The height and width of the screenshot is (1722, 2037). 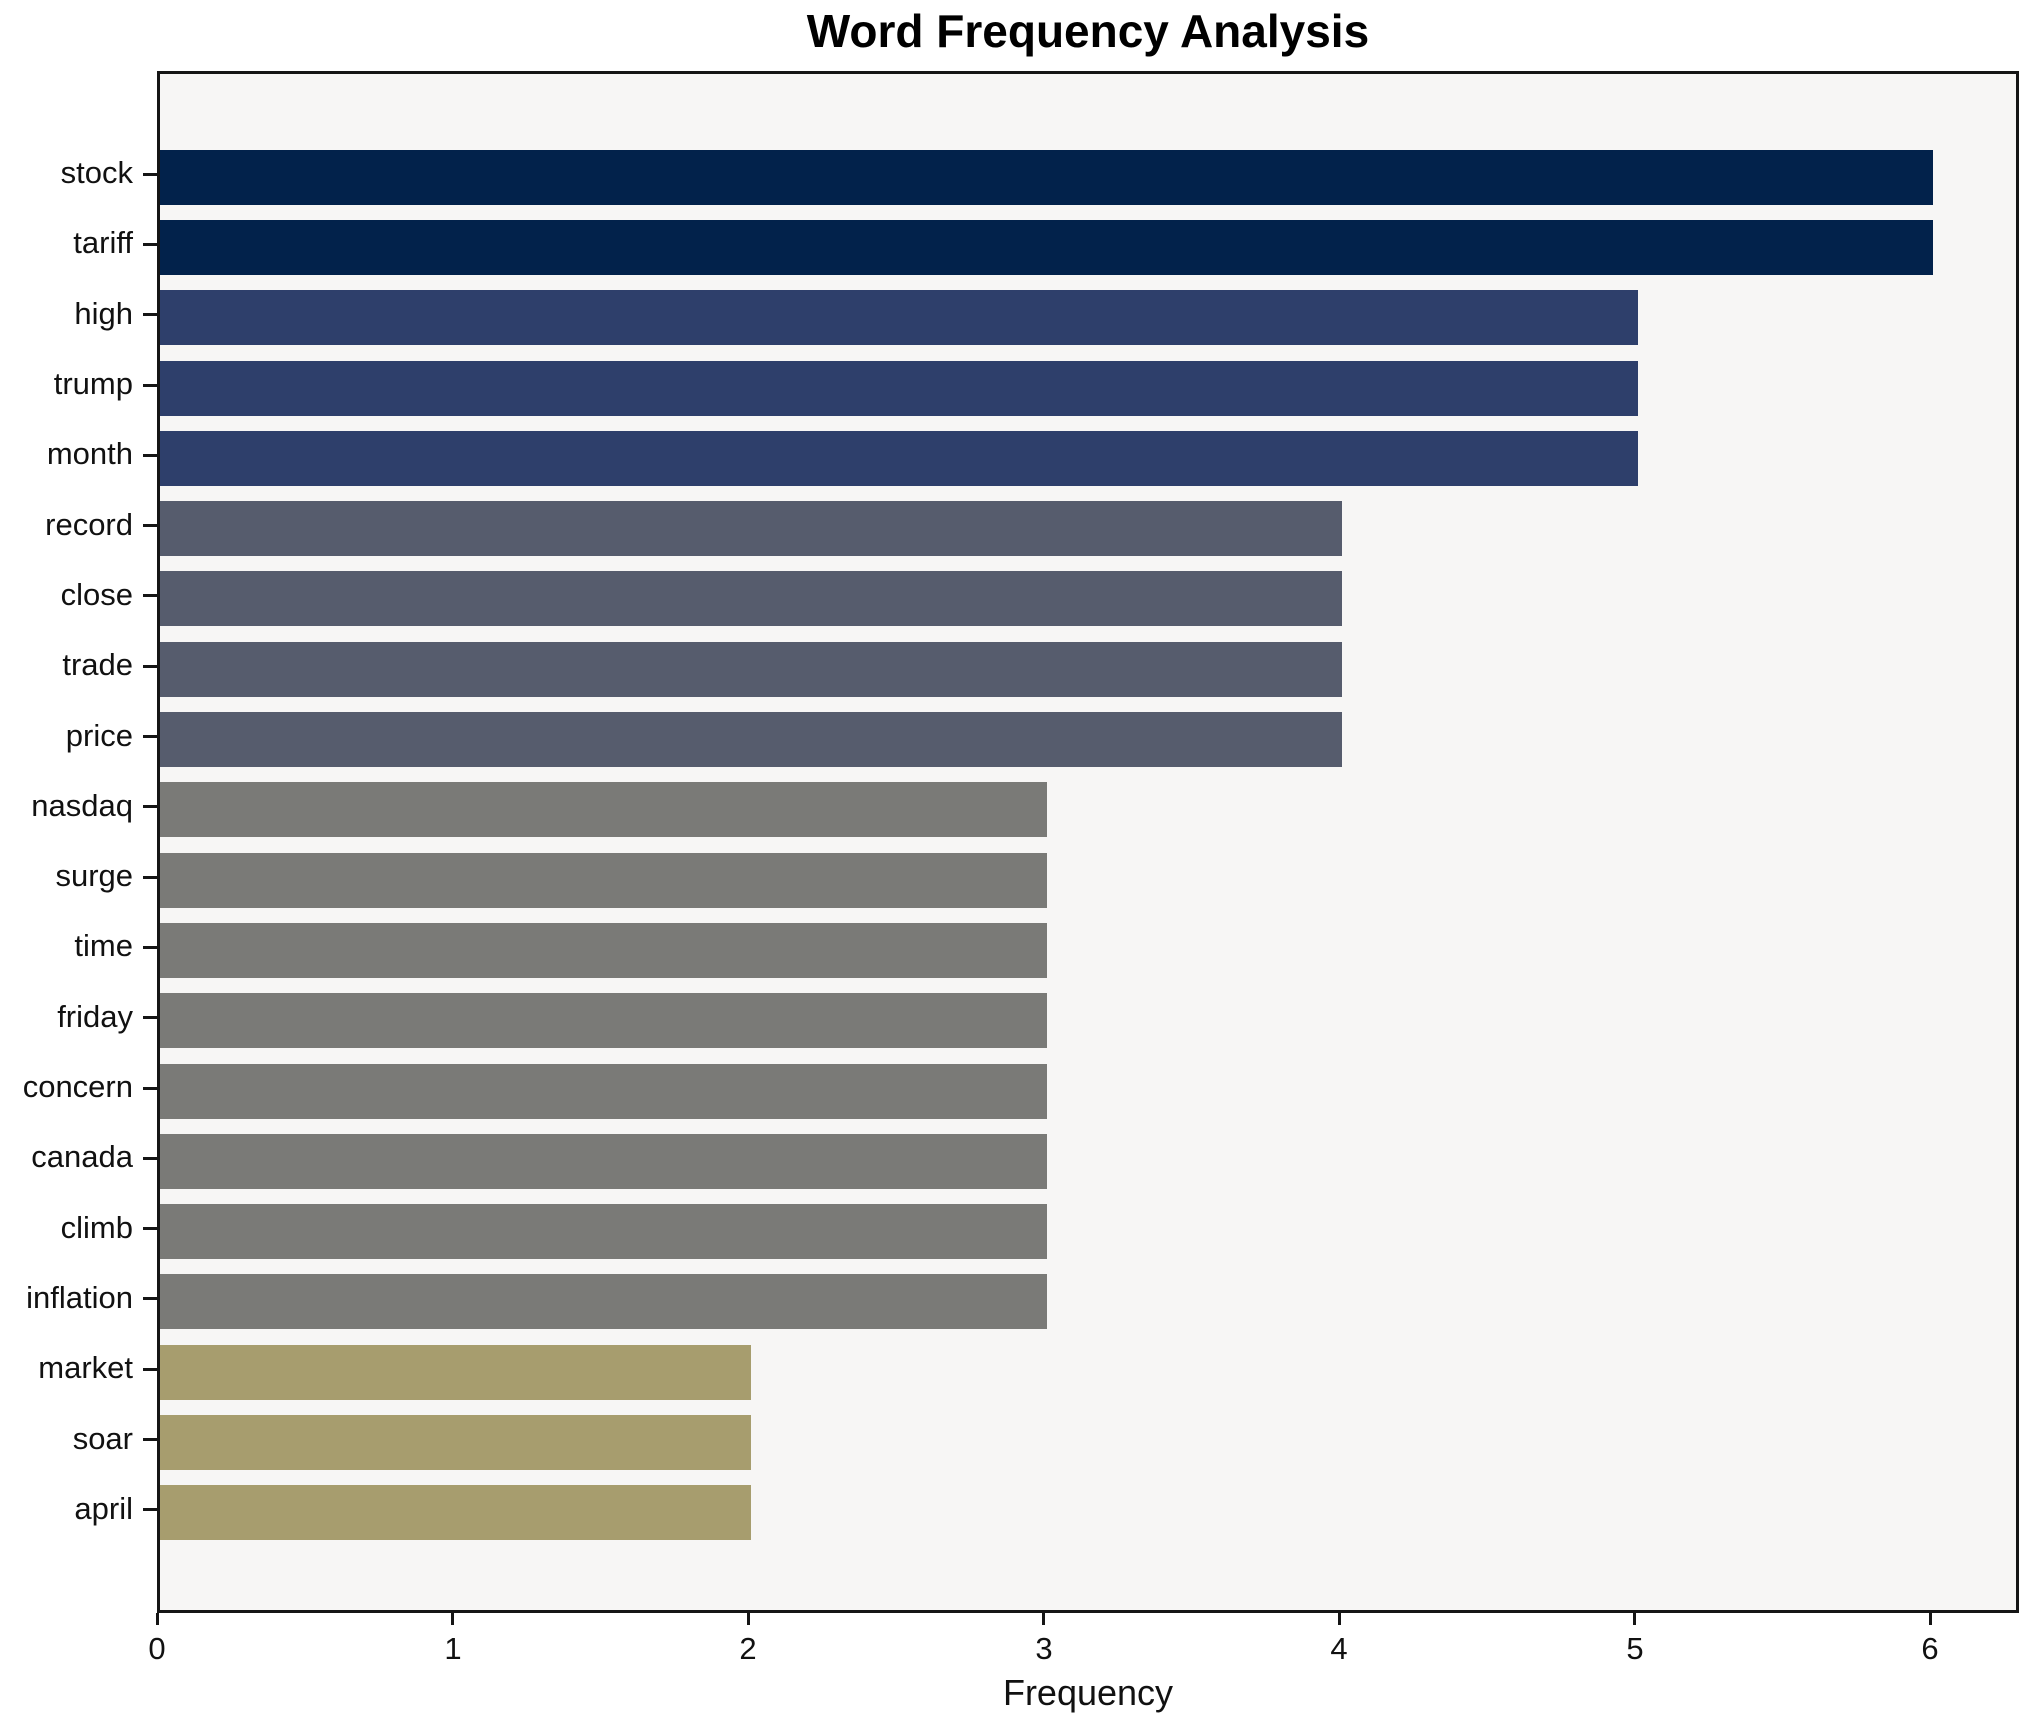 I want to click on y-tick-label: close, so click(x=96, y=594).